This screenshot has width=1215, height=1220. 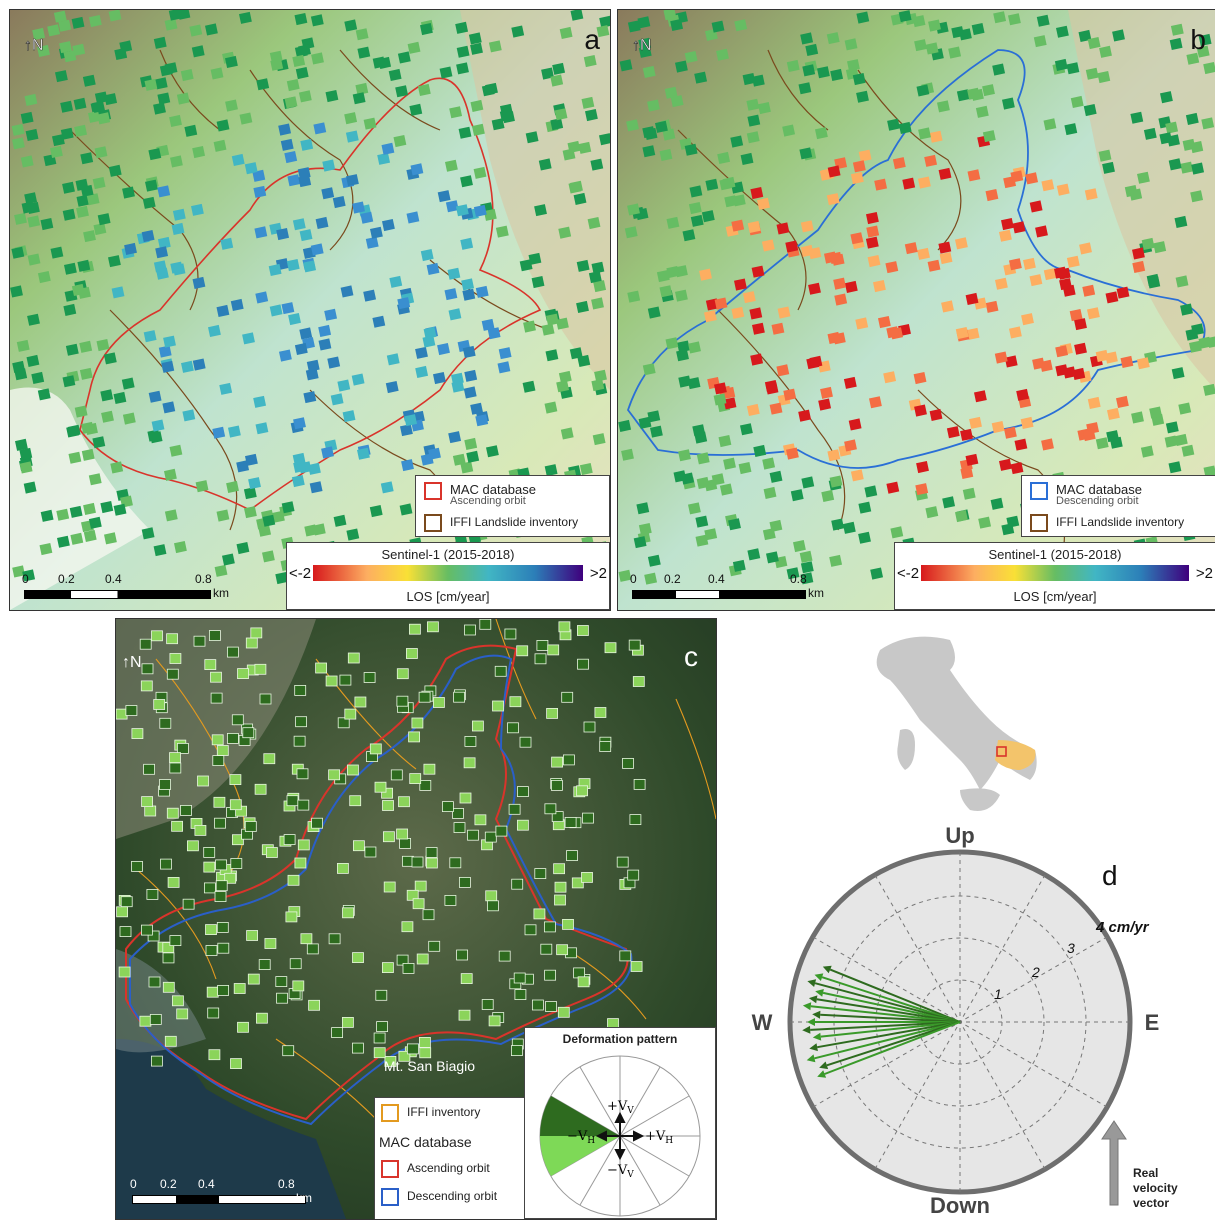 What do you see at coordinates (893, 1044) in the screenshot?
I see `velocity-vector` at bounding box center [893, 1044].